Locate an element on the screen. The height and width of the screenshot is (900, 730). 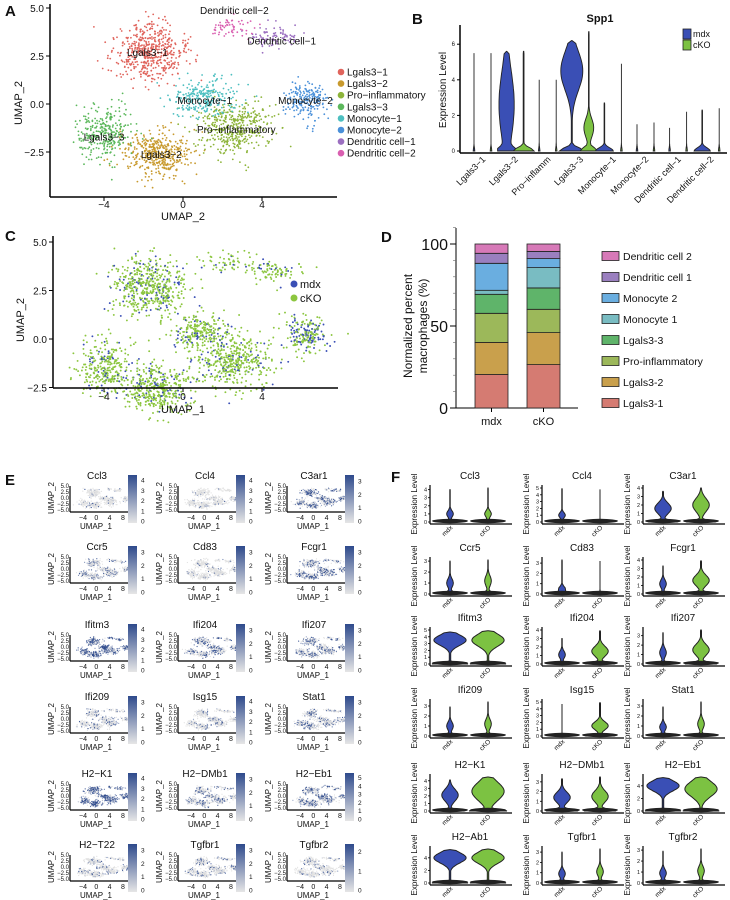
y-tick-label: 50 is located at coordinates (439, 327).